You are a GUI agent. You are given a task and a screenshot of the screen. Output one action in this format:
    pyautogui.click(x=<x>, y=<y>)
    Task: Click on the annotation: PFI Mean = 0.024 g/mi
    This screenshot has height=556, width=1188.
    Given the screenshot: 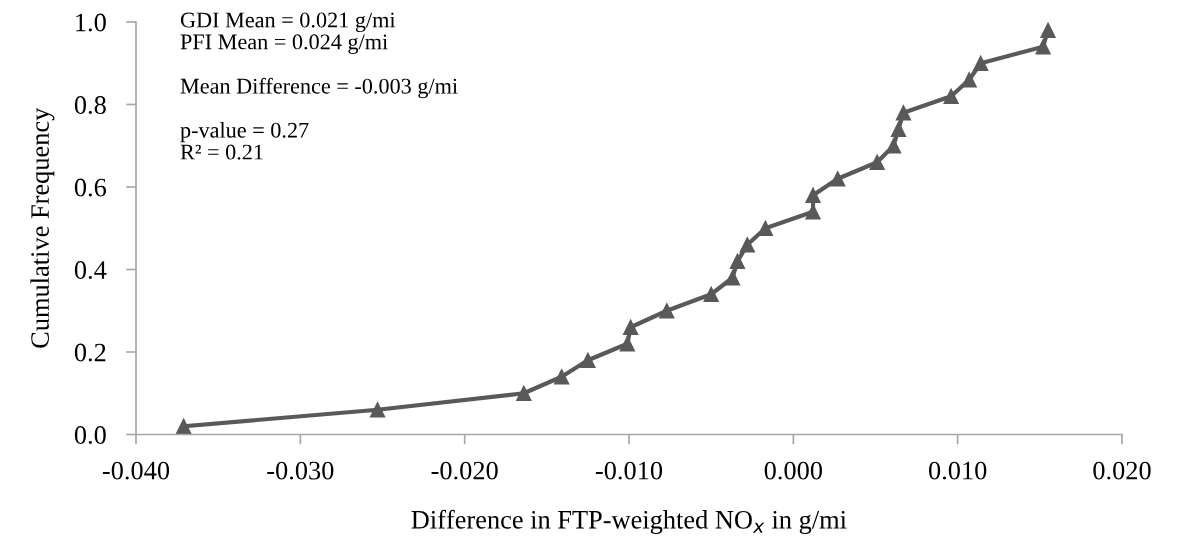 What is the action you would take?
    pyautogui.click(x=284, y=44)
    